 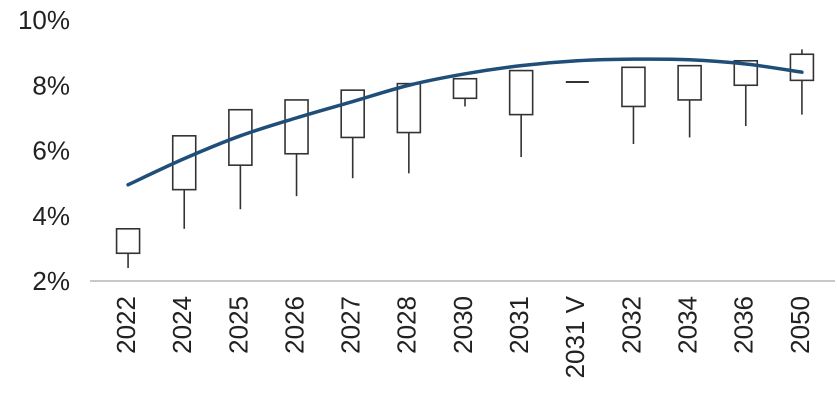 What do you see at coordinates (519, 325) in the screenshot?
I see `x-tick-label: 2031` at bounding box center [519, 325].